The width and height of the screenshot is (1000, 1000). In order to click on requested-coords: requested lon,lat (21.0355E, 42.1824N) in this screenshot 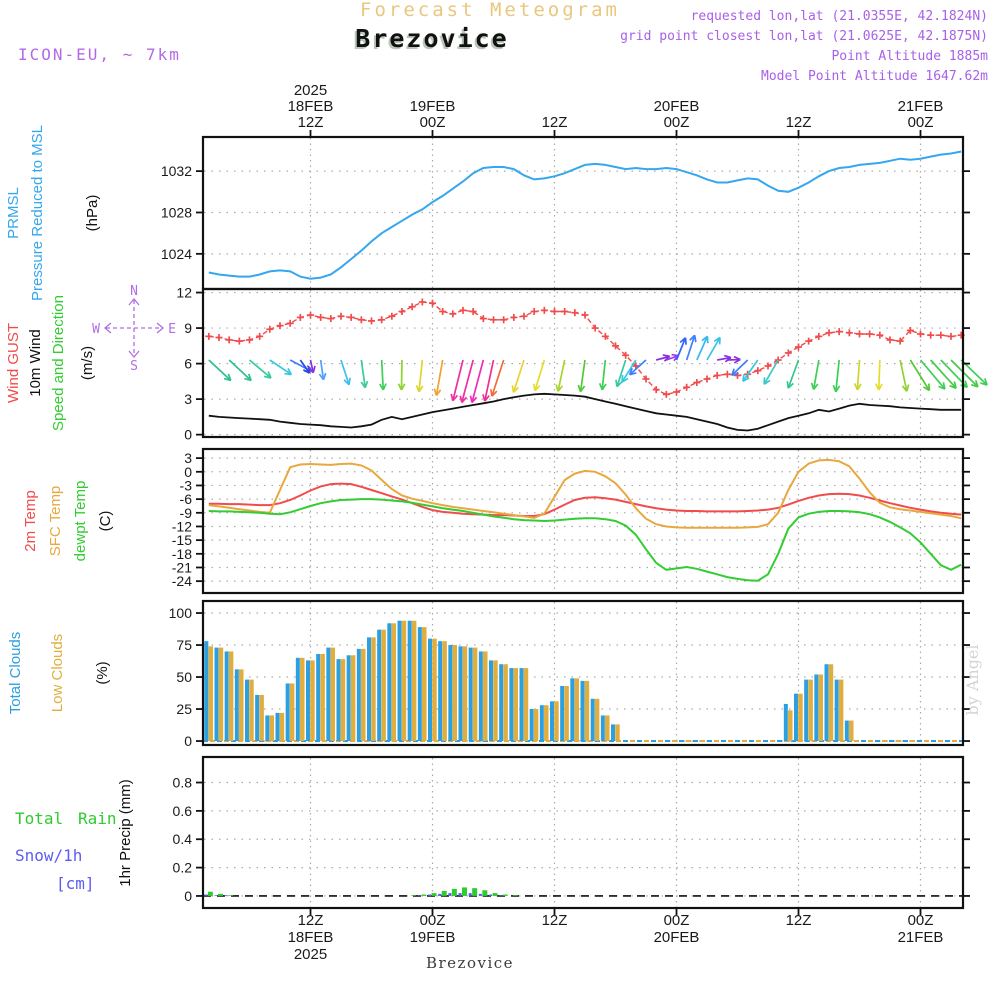, I will do `click(839, 16)`.